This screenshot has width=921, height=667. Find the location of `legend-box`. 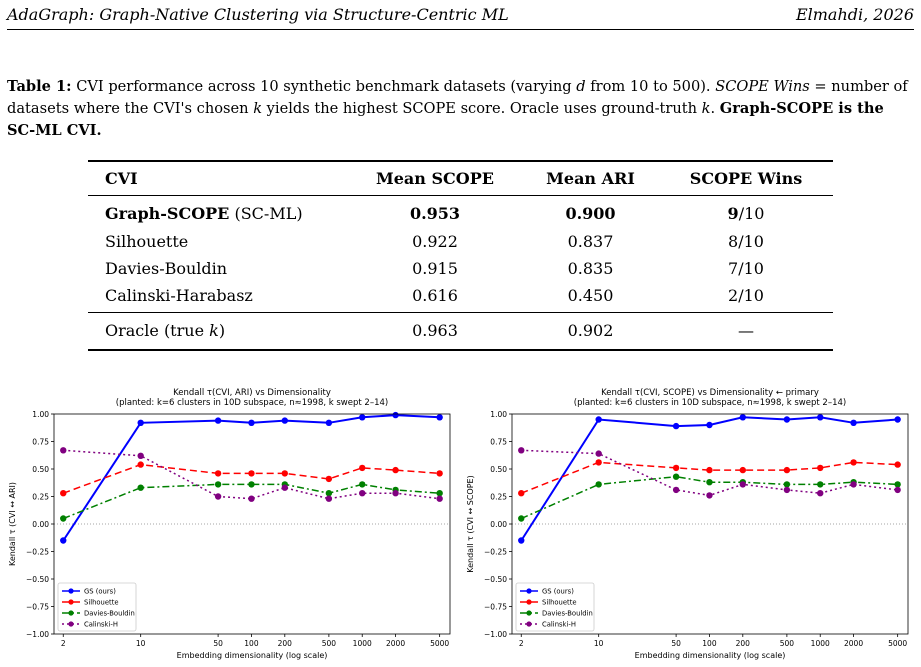

legend-box is located at coordinates (97, 607).